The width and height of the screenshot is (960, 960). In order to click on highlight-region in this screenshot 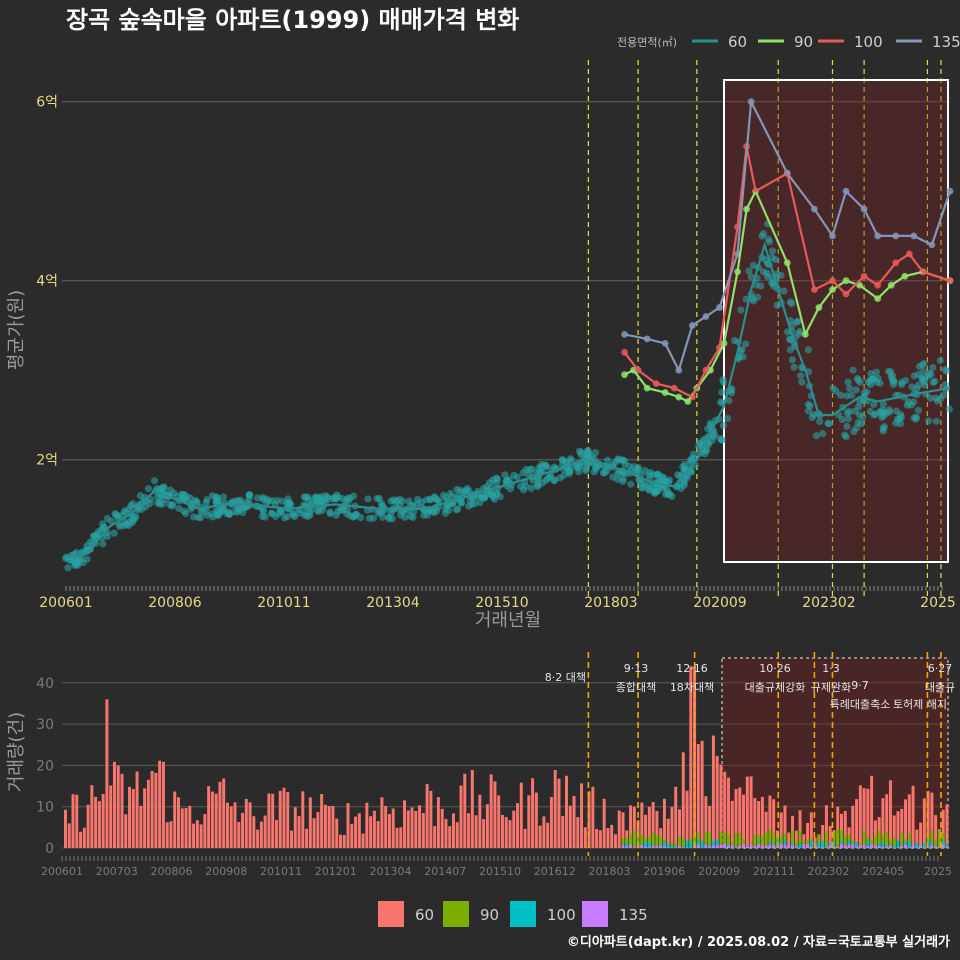, I will do `click(836, 321)`.